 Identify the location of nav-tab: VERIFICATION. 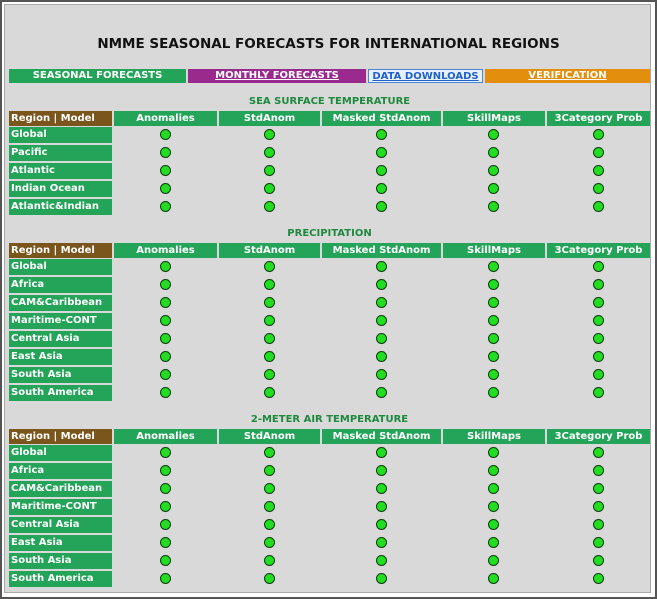
(567, 76).